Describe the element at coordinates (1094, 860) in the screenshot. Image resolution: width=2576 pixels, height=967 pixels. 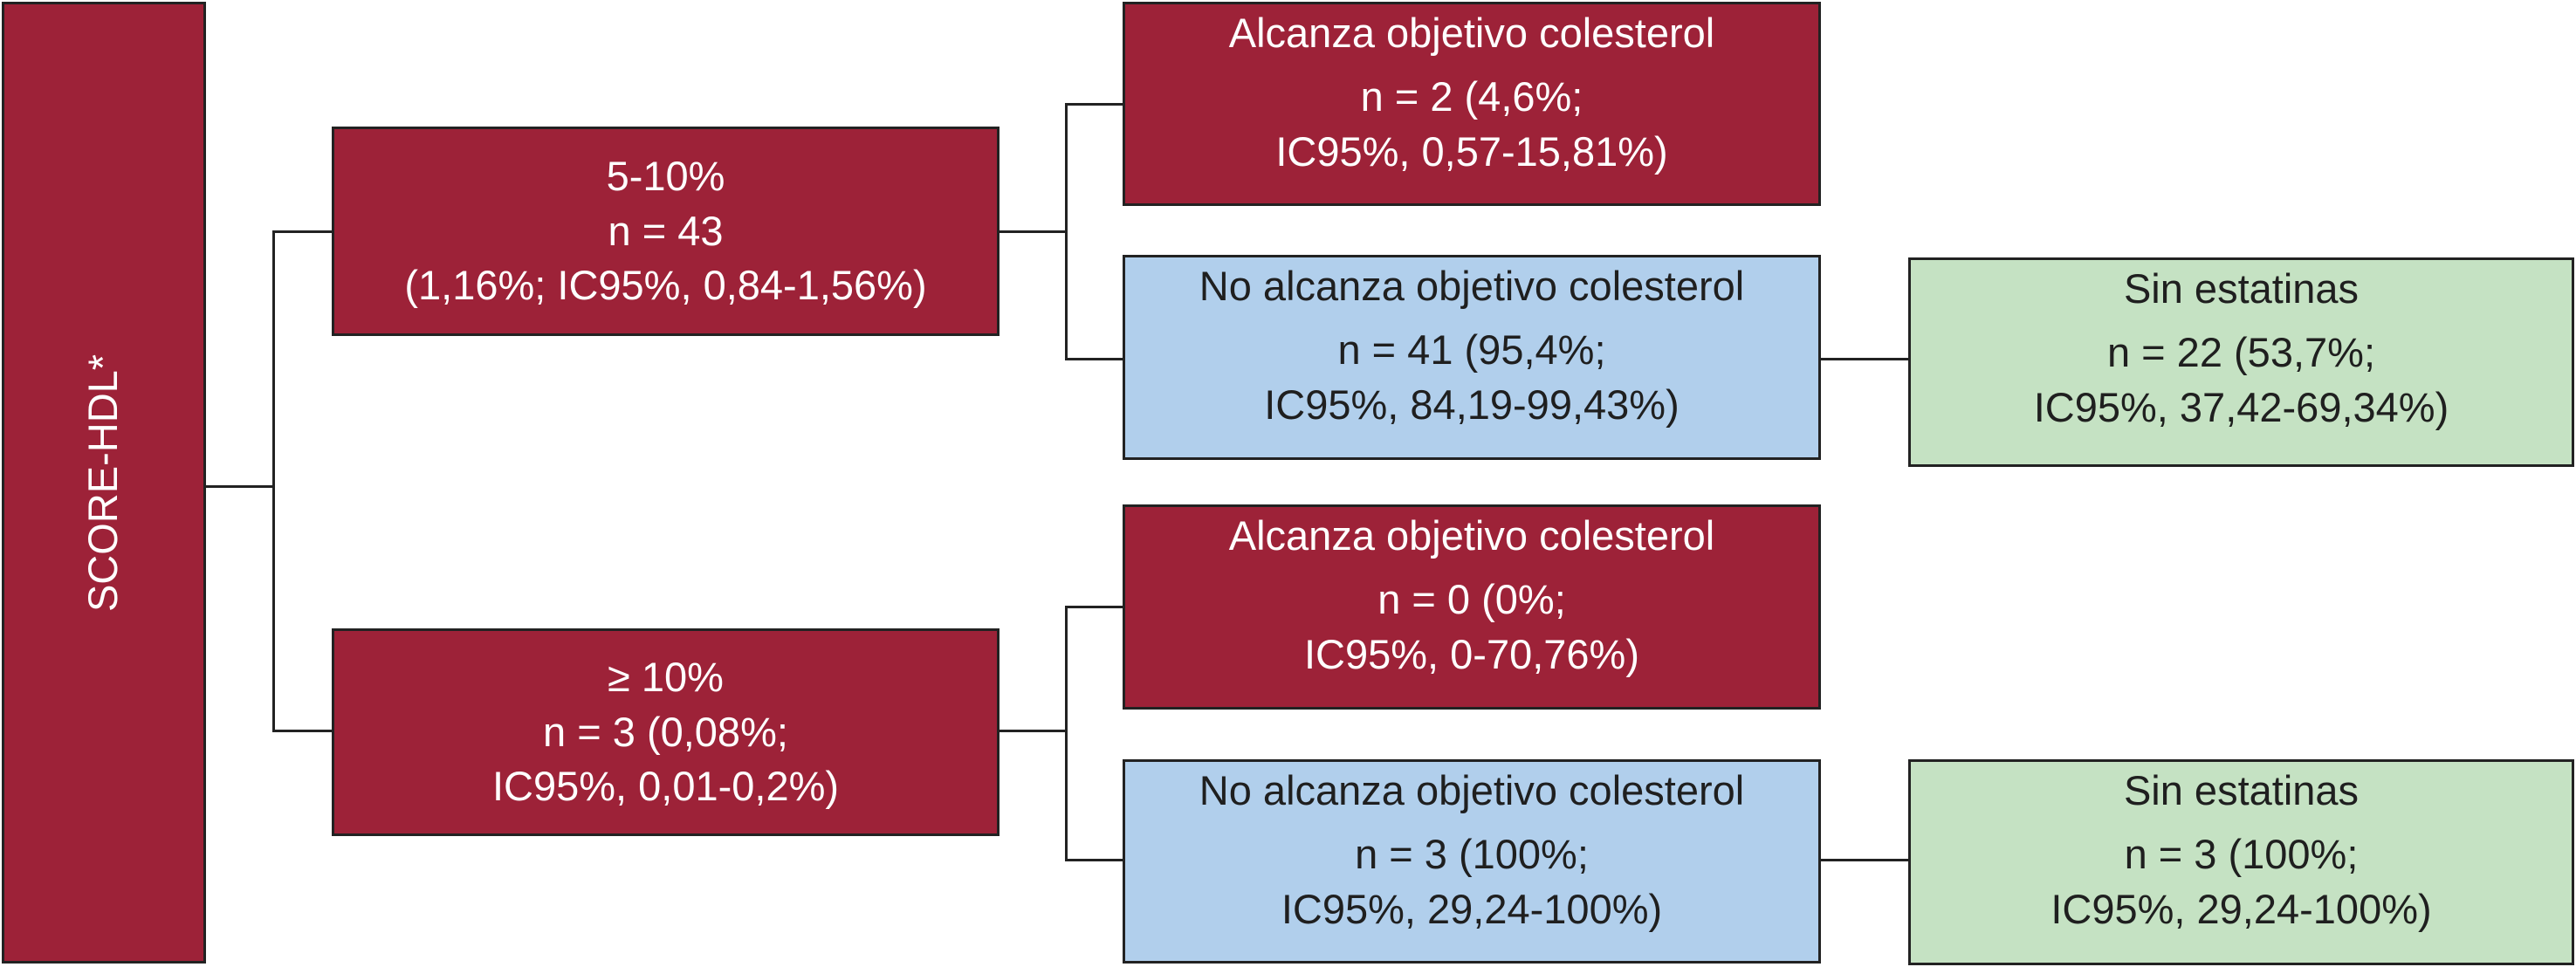
I see `connector-group2-to-not-achieves` at that location.